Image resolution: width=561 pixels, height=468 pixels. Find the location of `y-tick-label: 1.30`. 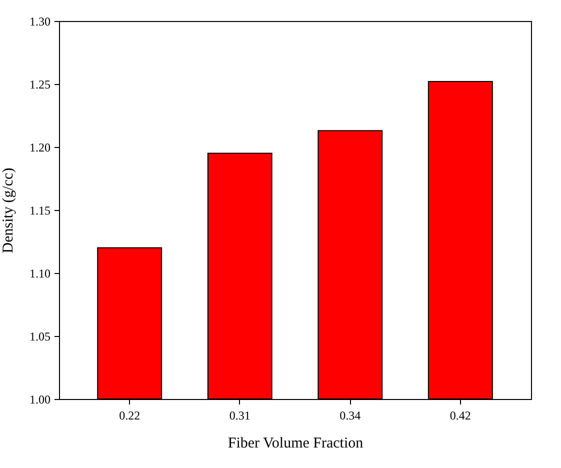

y-tick-label: 1.30 is located at coordinates (40, 21).